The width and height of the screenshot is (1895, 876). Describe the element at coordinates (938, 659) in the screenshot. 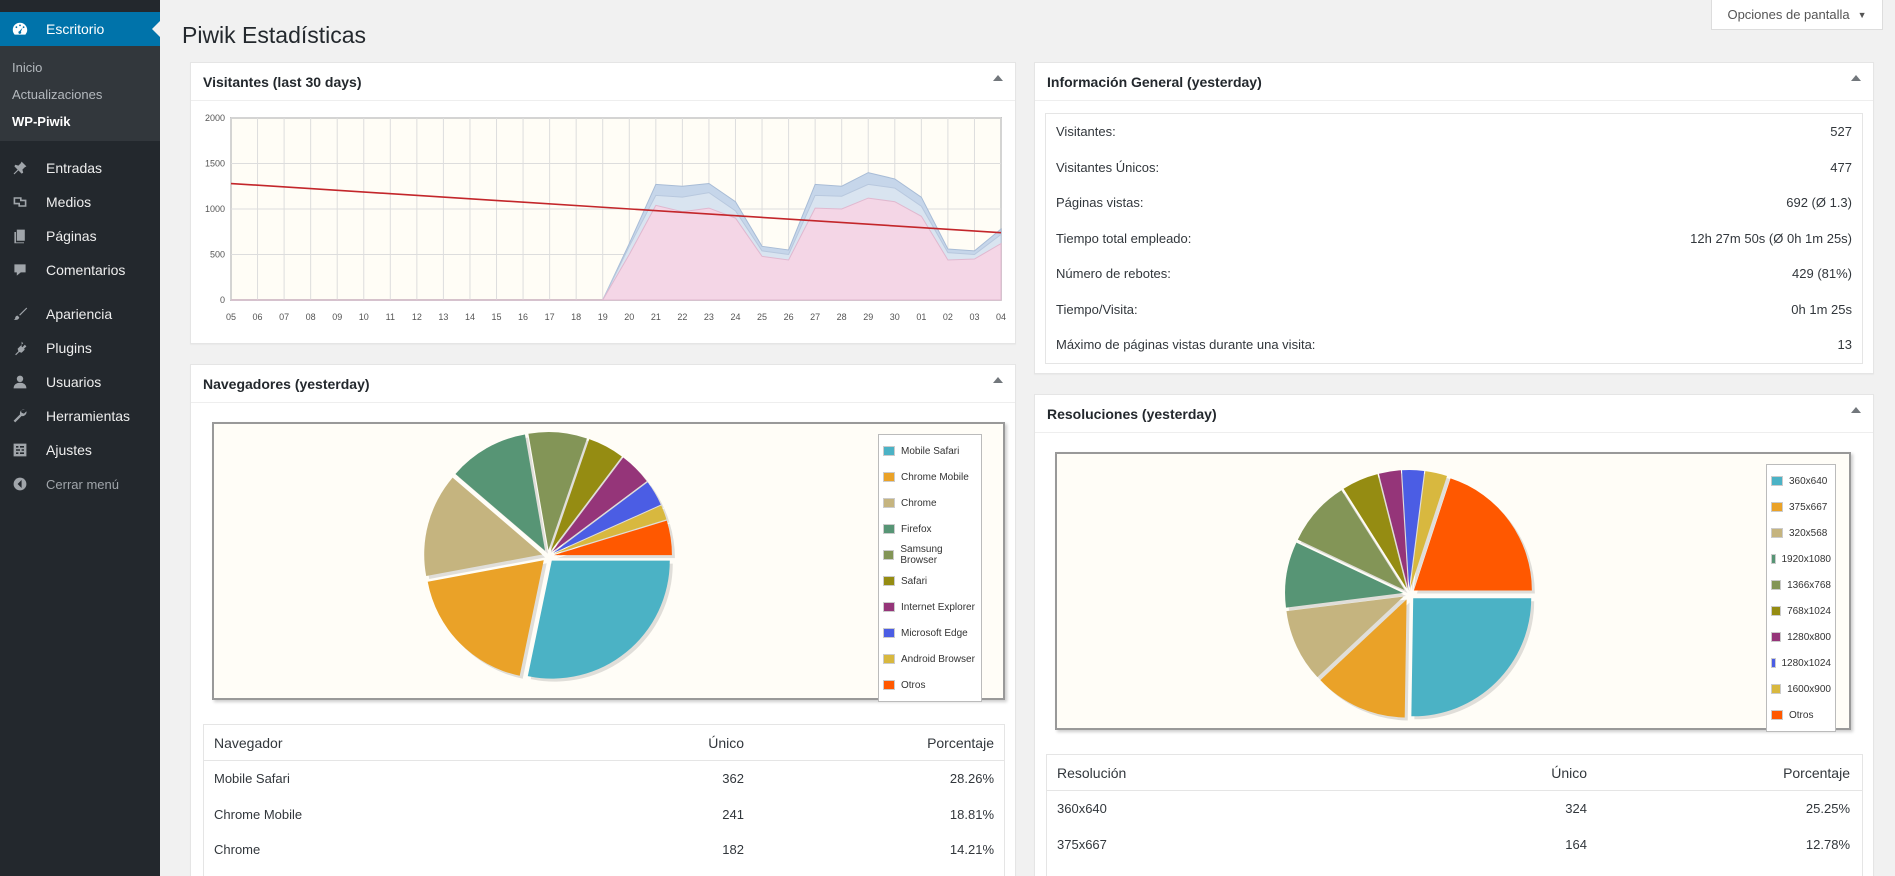

I see `legend-label: Android Browser` at that location.